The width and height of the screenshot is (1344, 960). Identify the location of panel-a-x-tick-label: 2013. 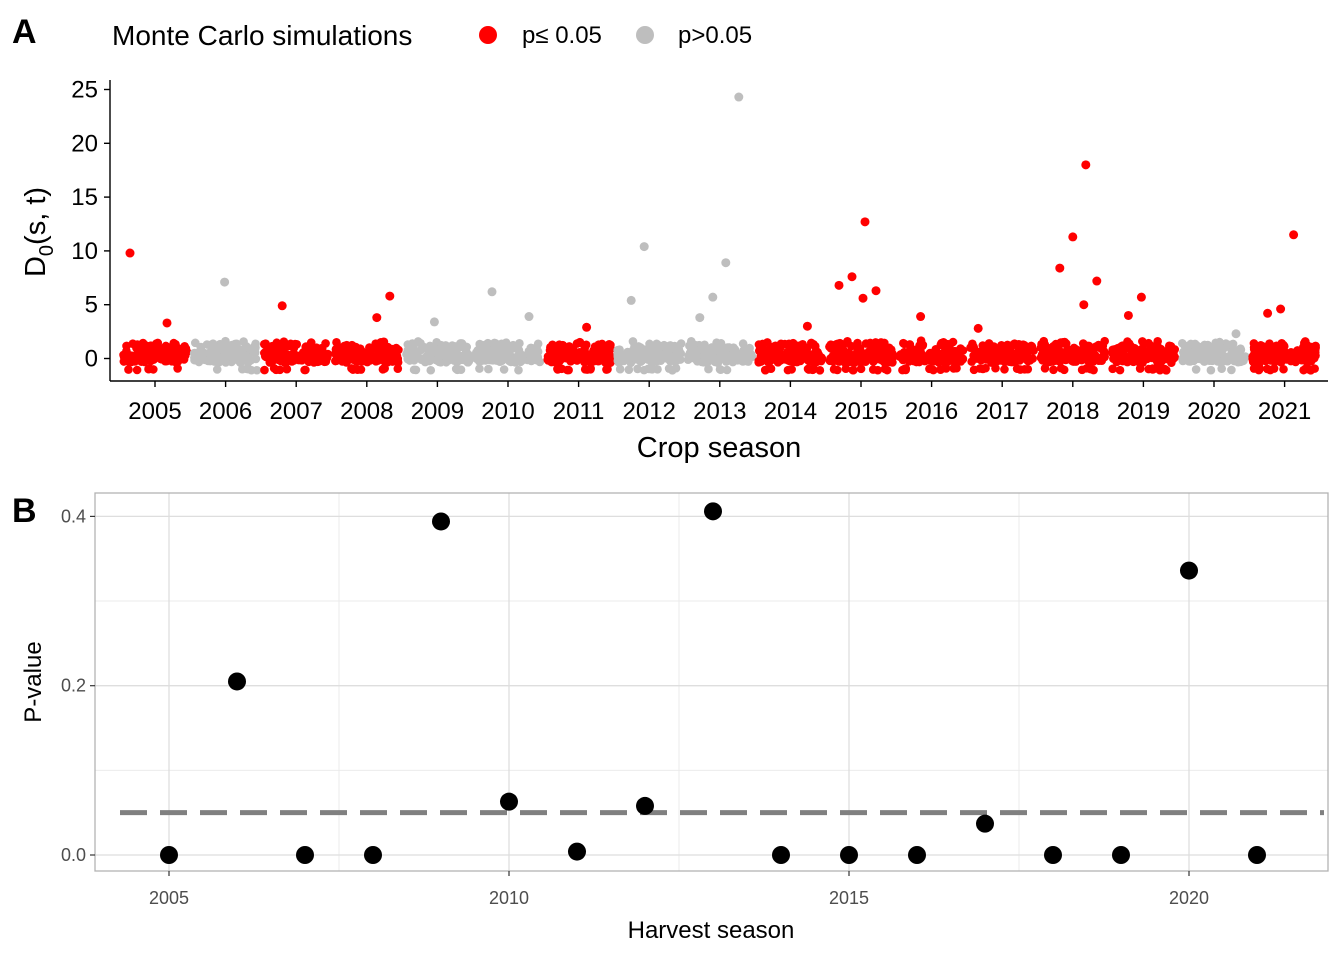
(719, 411).